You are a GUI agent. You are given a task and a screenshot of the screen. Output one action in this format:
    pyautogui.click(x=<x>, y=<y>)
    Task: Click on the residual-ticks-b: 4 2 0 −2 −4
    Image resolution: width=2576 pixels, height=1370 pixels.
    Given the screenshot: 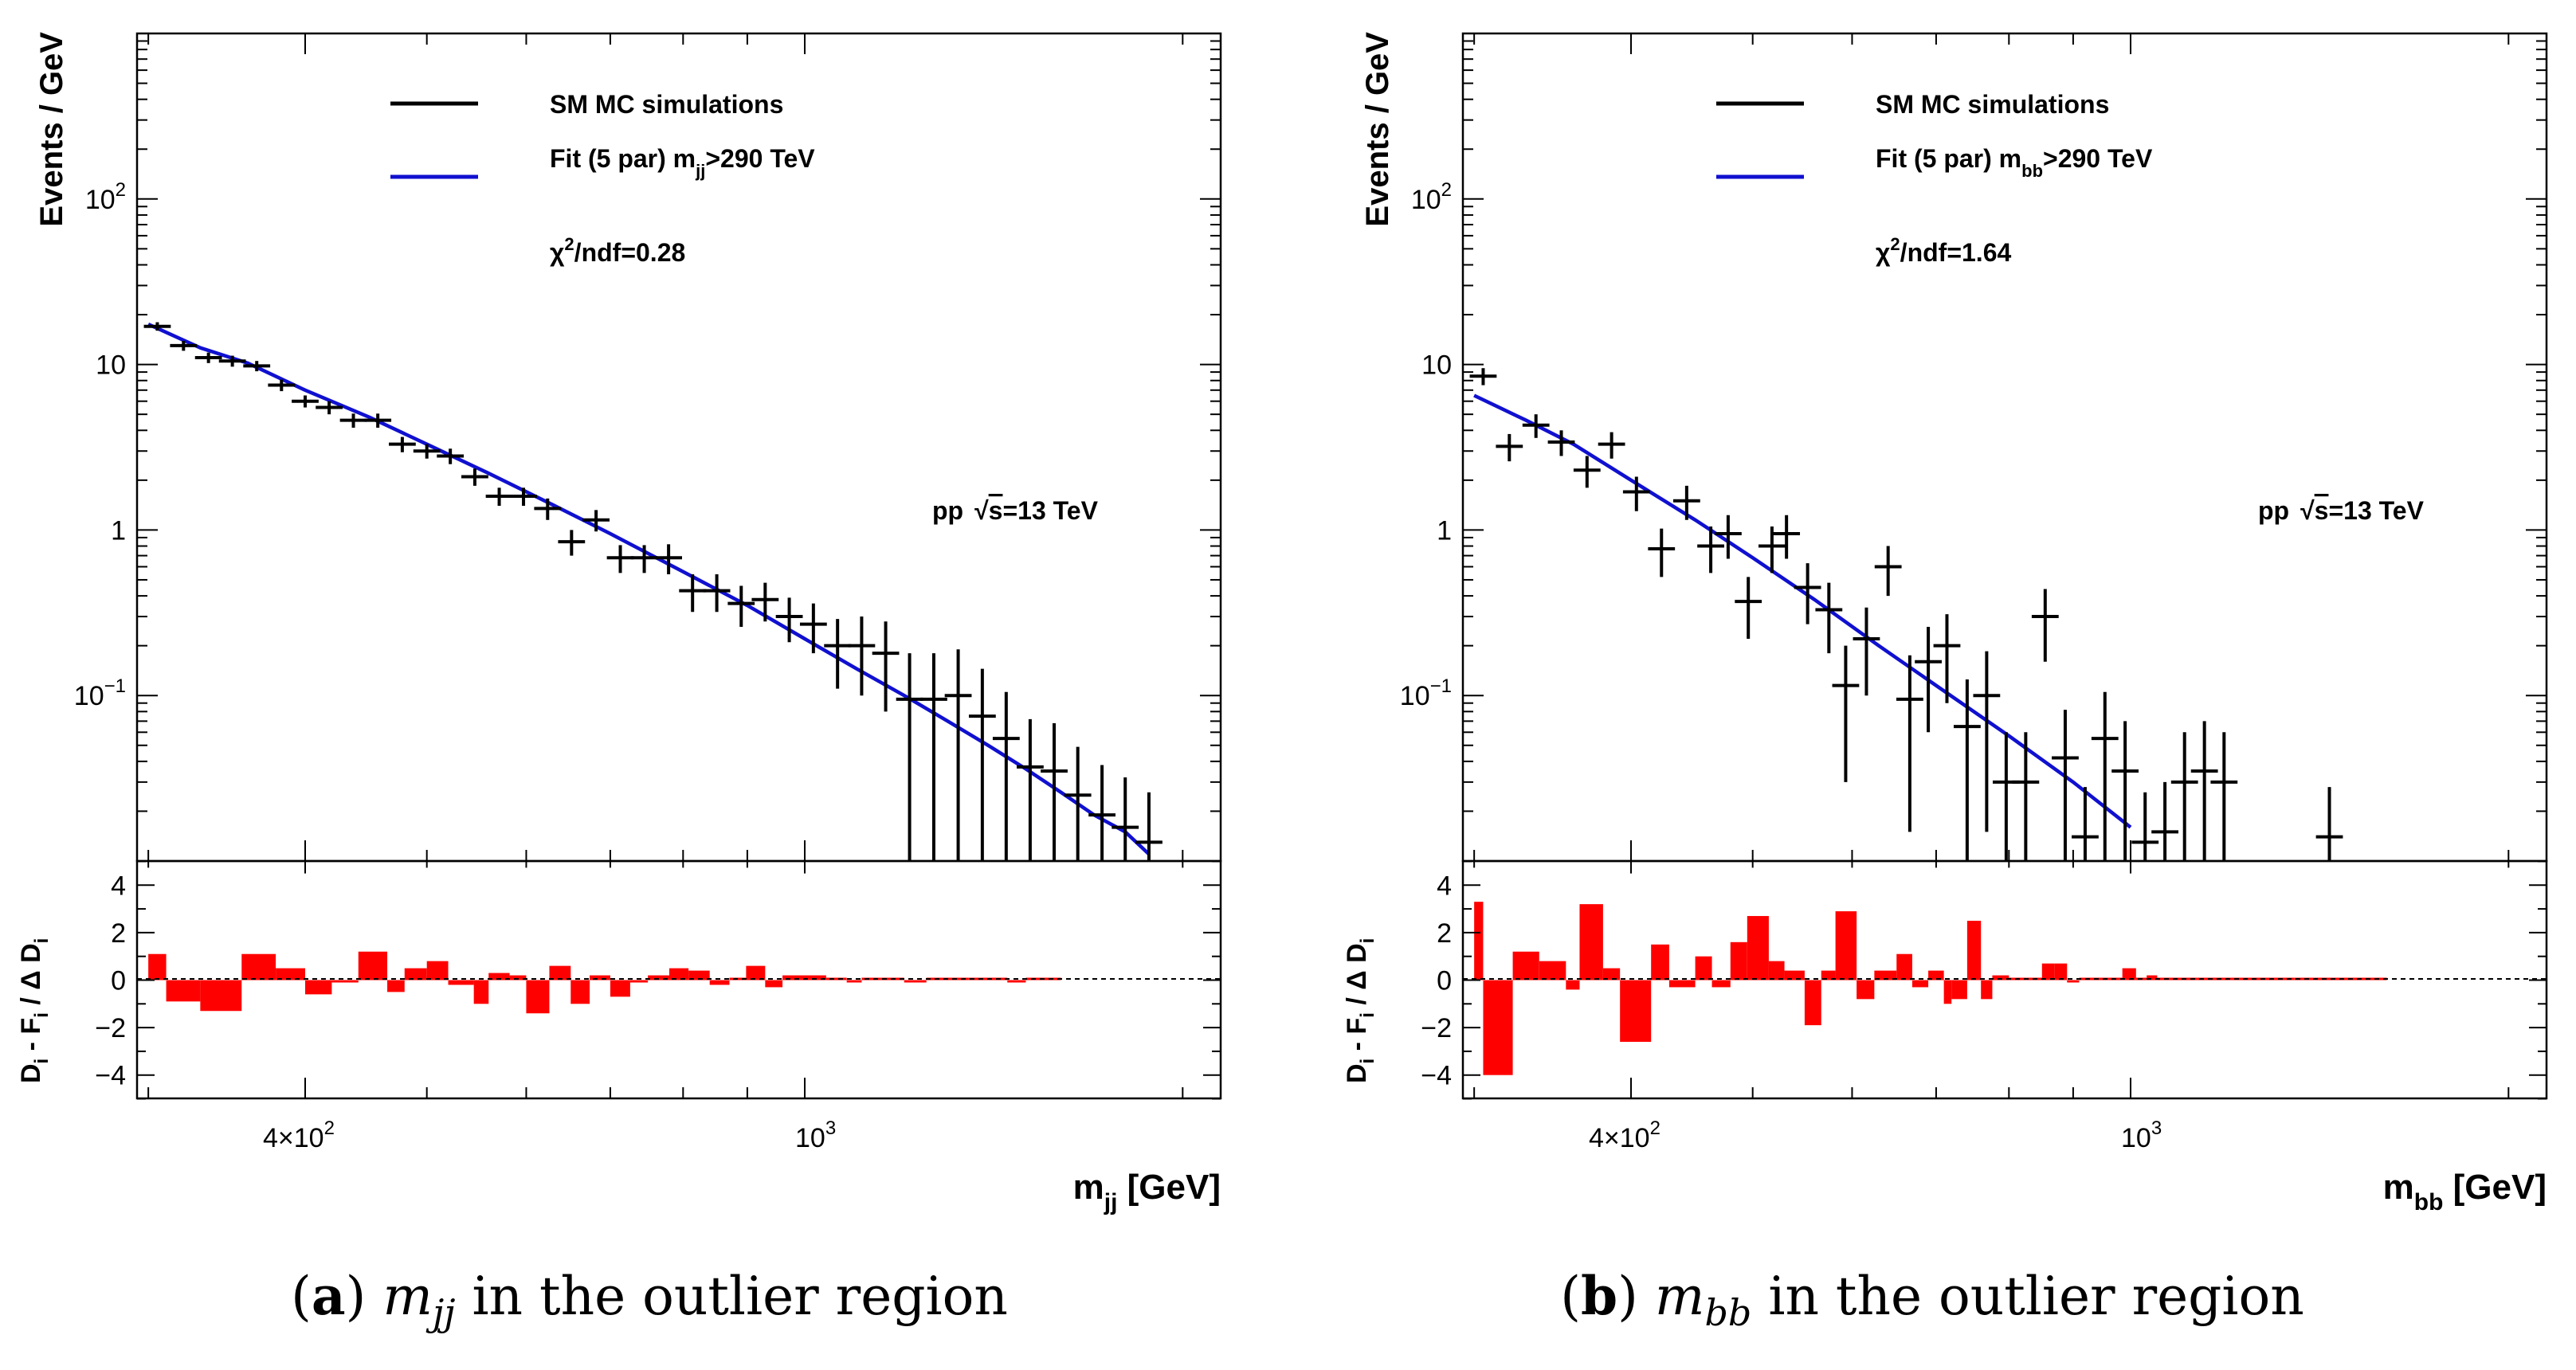 What is the action you would take?
    pyautogui.click(x=1984, y=980)
    